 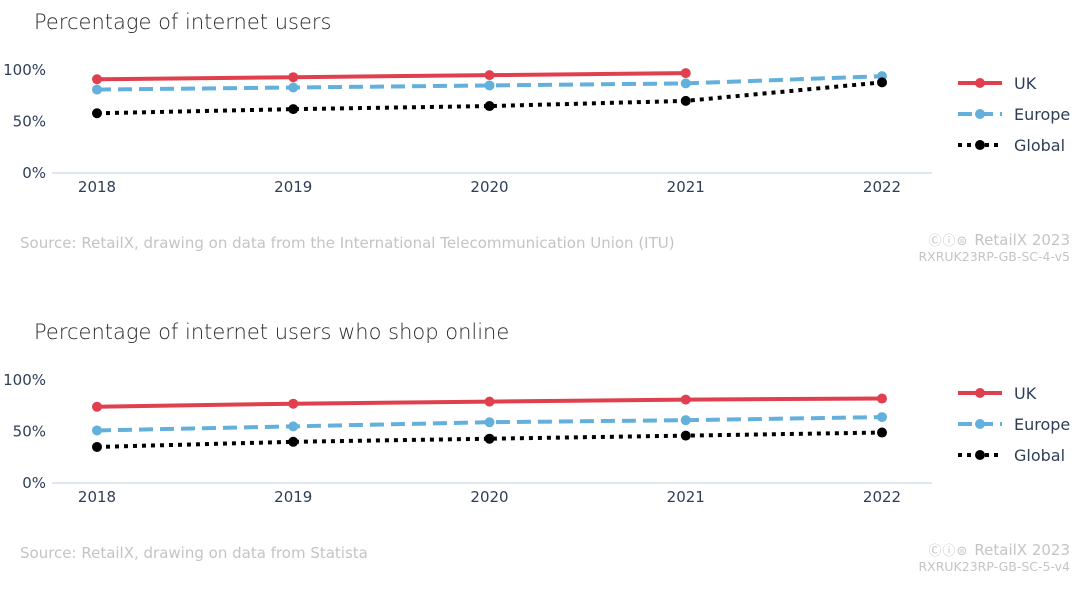 I want to click on credit-block: Ⓒⓘ⊜ RetailX 2023 RXRUK23RP-GB-SC-5-v4, so click(x=994, y=557).